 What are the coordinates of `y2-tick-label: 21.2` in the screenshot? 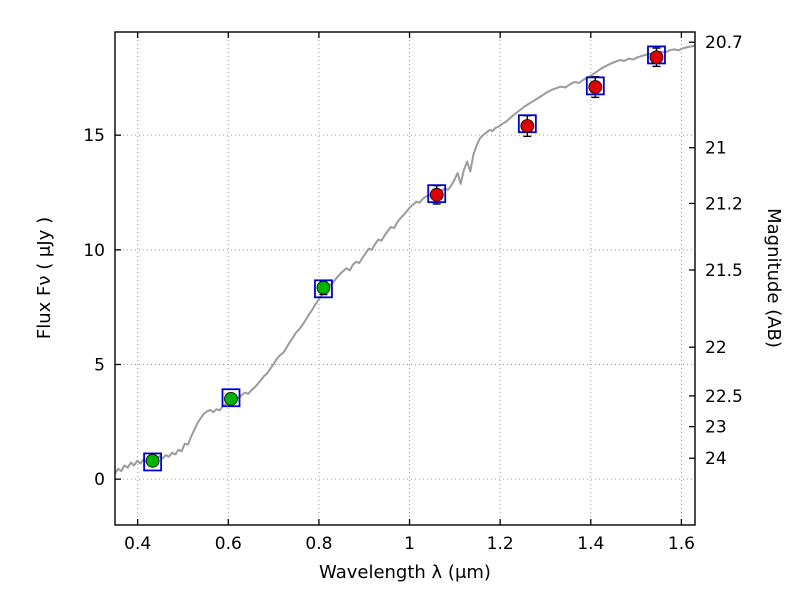 It's located at (724, 204).